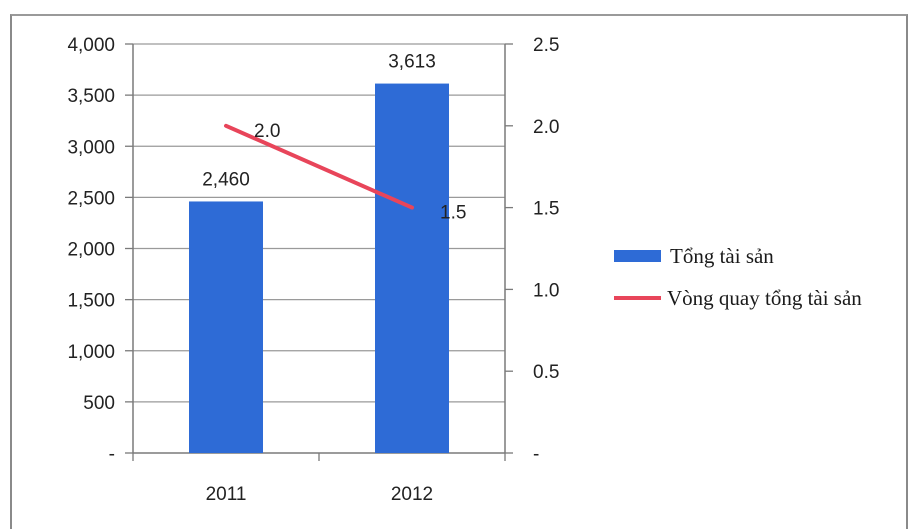  What do you see at coordinates (546, 209) in the screenshot?
I see `y-right-tick-label: 1.5` at bounding box center [546, 209].